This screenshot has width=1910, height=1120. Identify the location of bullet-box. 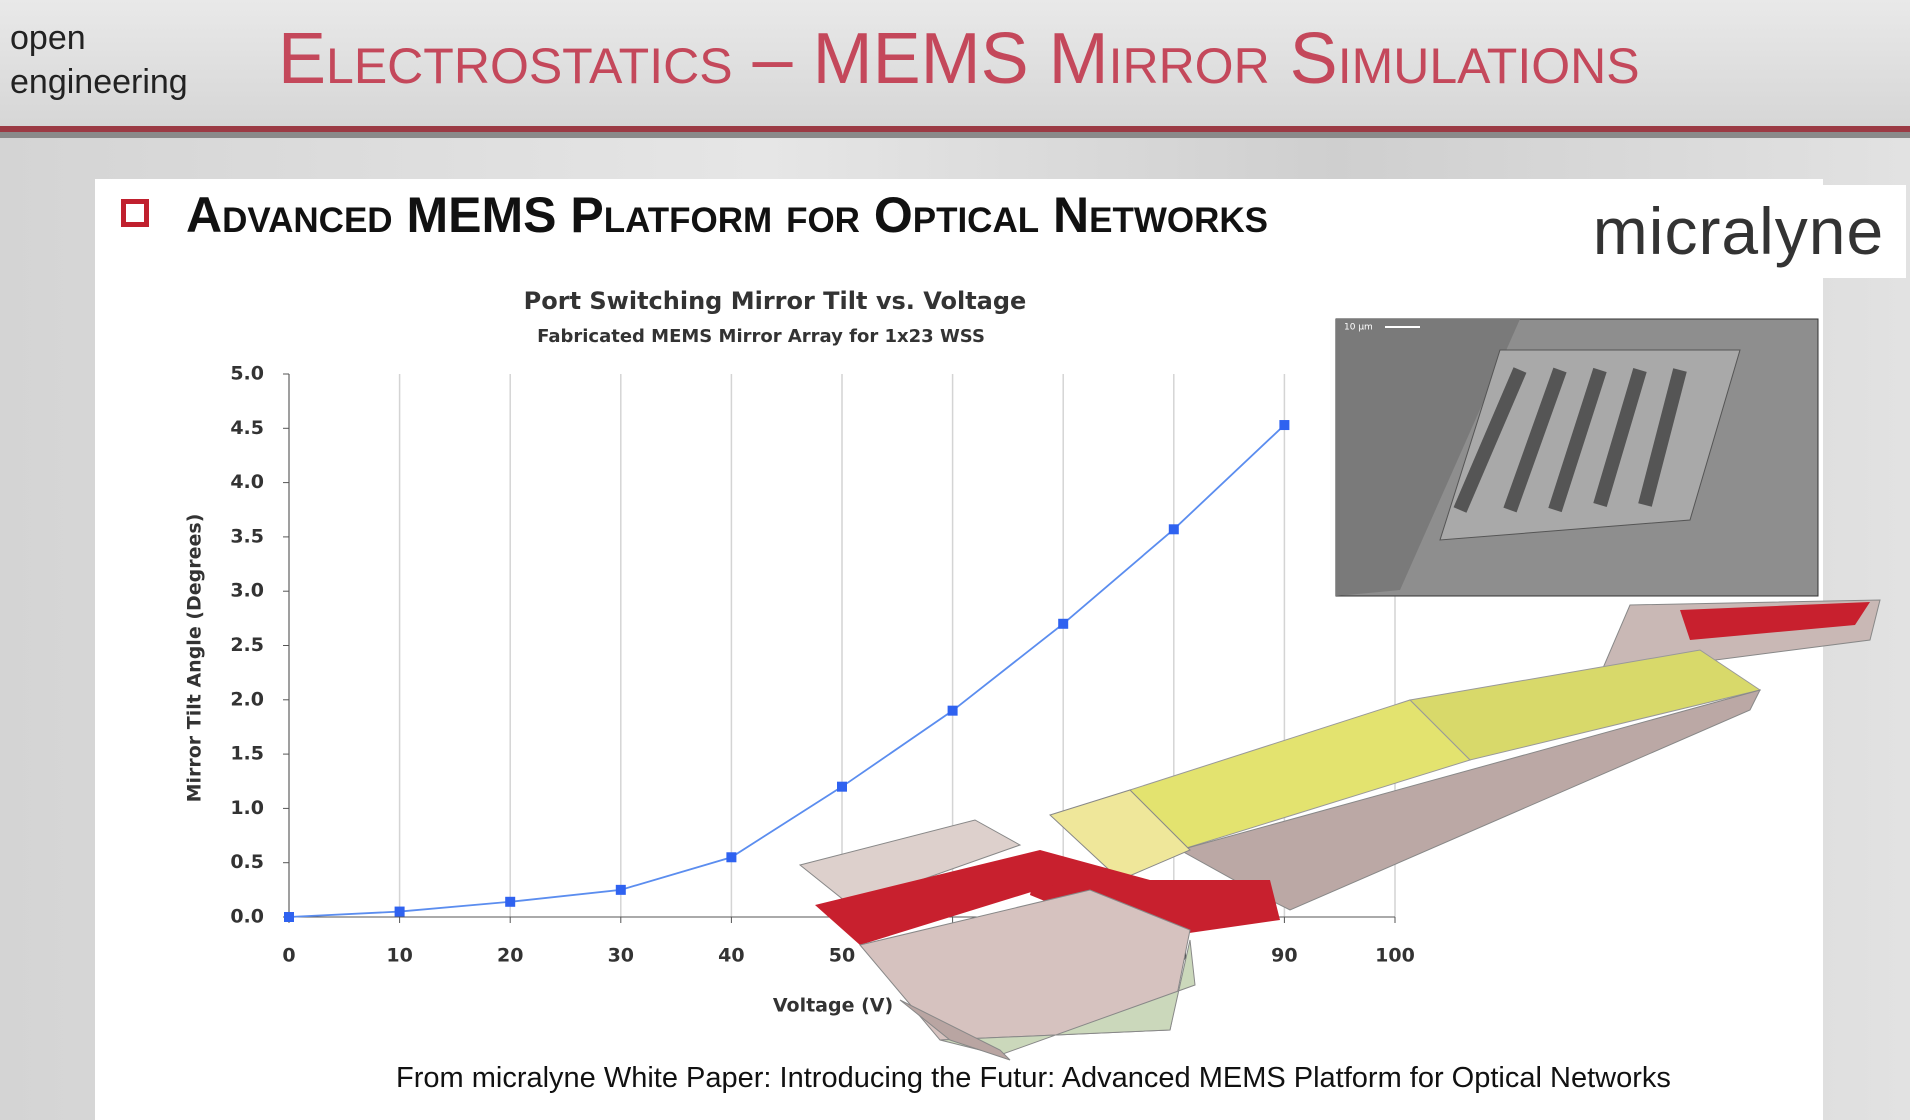
(135, 213).